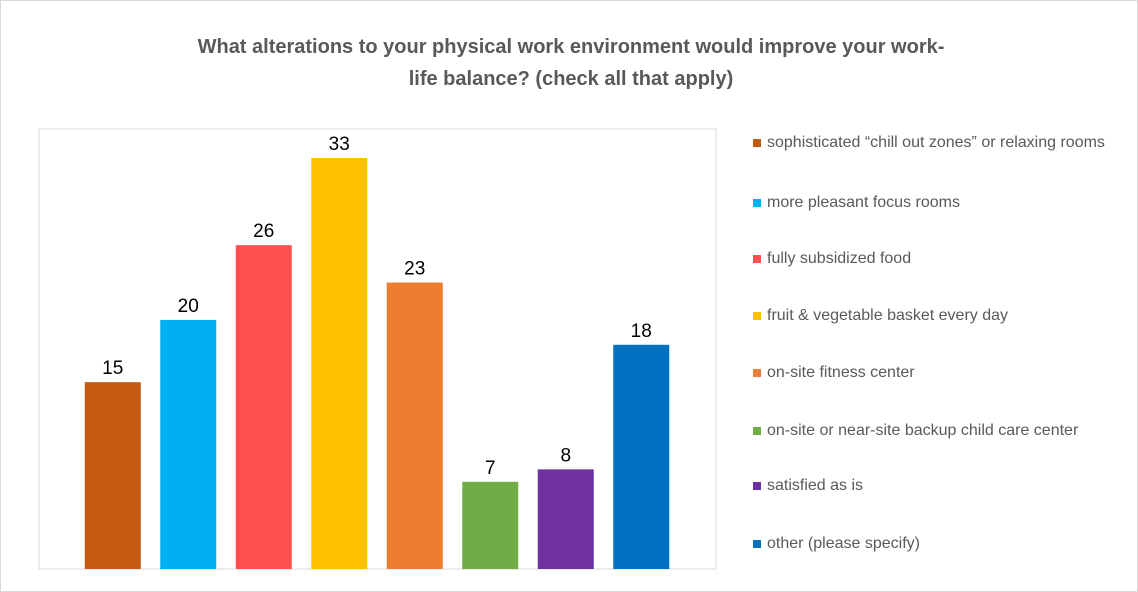 The height and width of the screenshot is (592, 1138). I want to click on legend-label: other (please specify), so click(843, 543).